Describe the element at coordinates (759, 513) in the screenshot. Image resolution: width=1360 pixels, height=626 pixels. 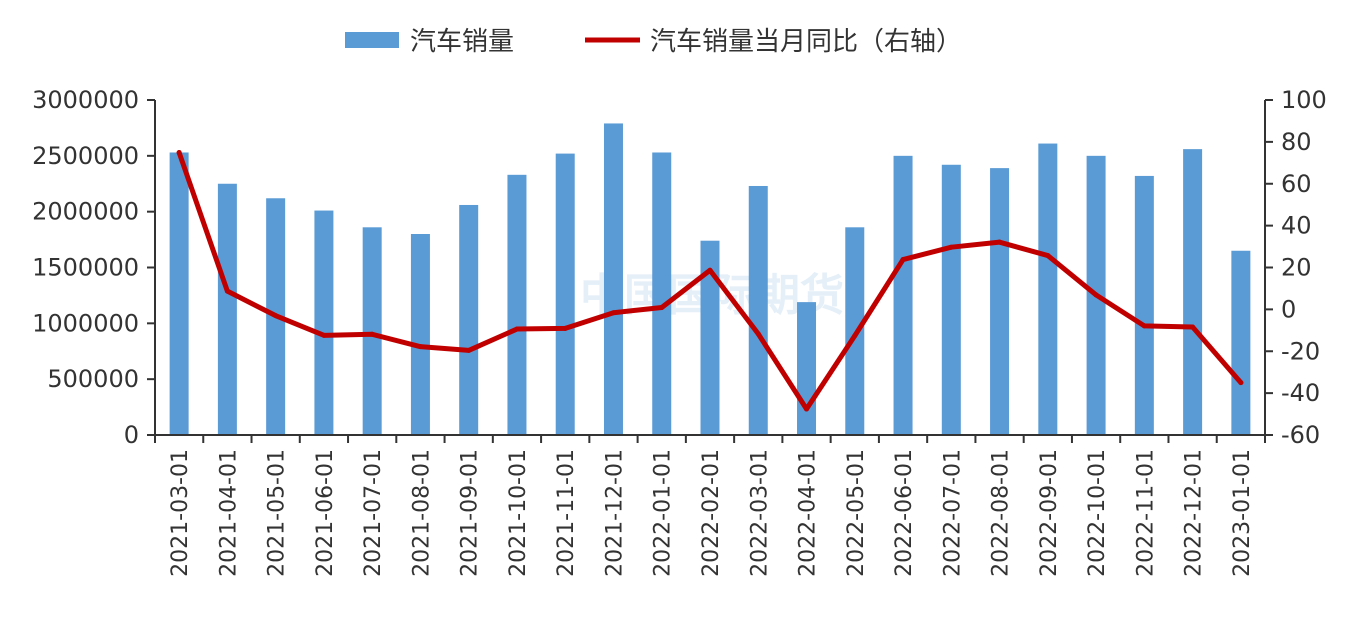
I see `x-tick-label: 2022-03-01` at that location.